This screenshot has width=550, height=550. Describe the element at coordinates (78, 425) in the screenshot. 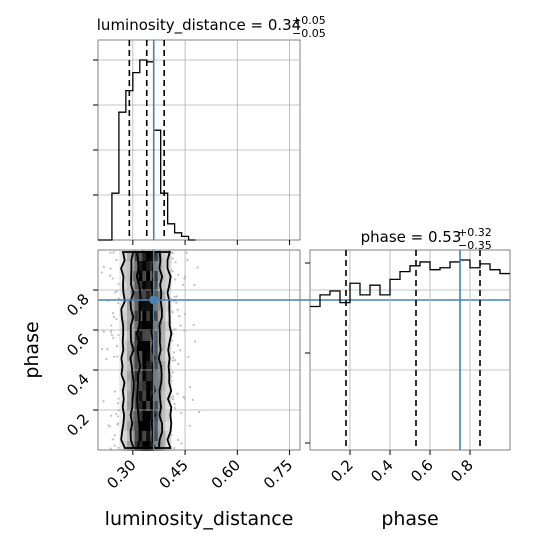

I see `y-tick-label: 0.2` at that location.